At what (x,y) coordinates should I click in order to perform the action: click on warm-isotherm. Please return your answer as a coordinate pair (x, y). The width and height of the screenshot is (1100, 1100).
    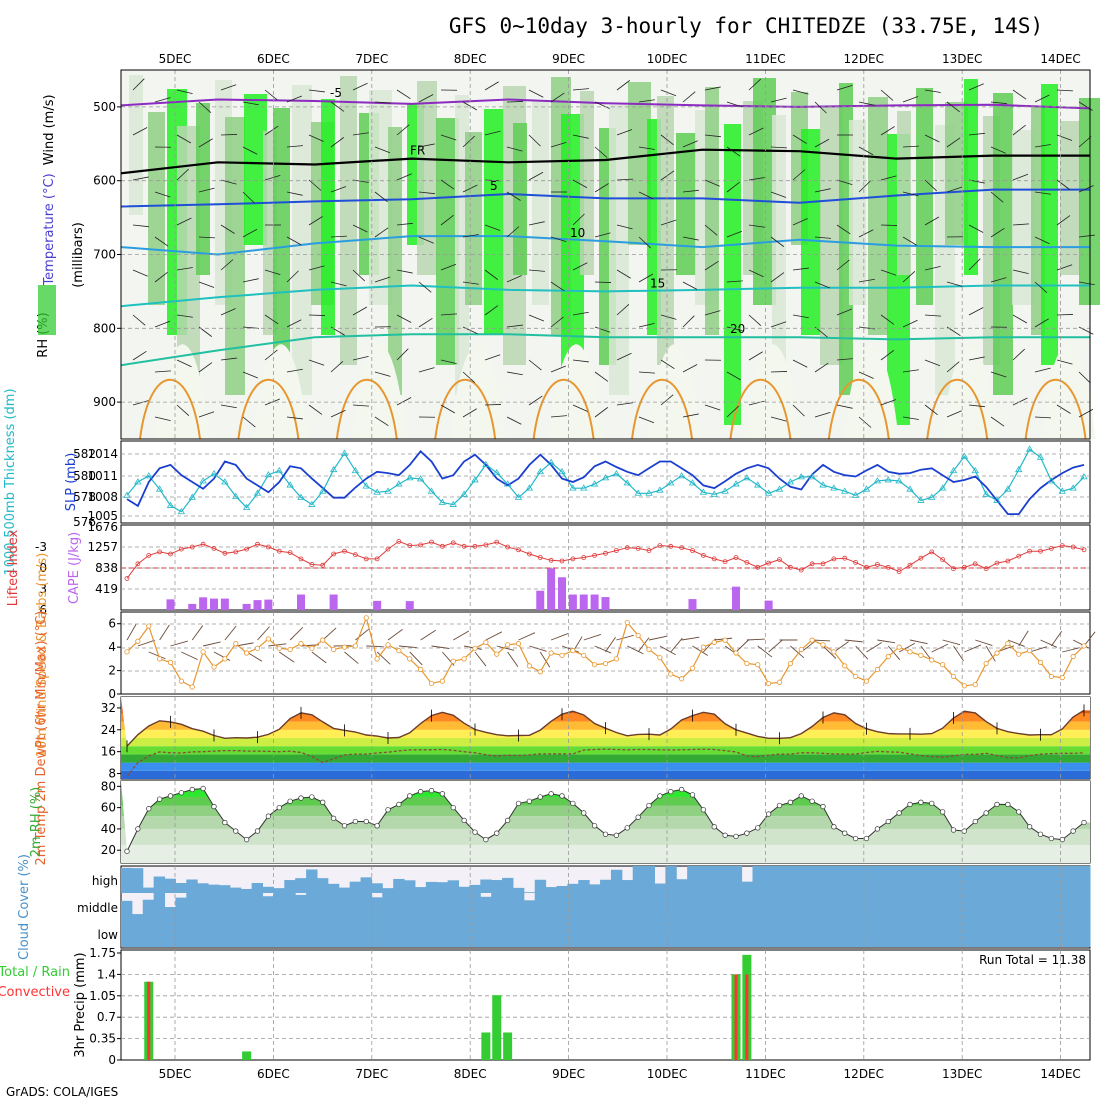
    Looking at the image, I should click on (1055, 409).